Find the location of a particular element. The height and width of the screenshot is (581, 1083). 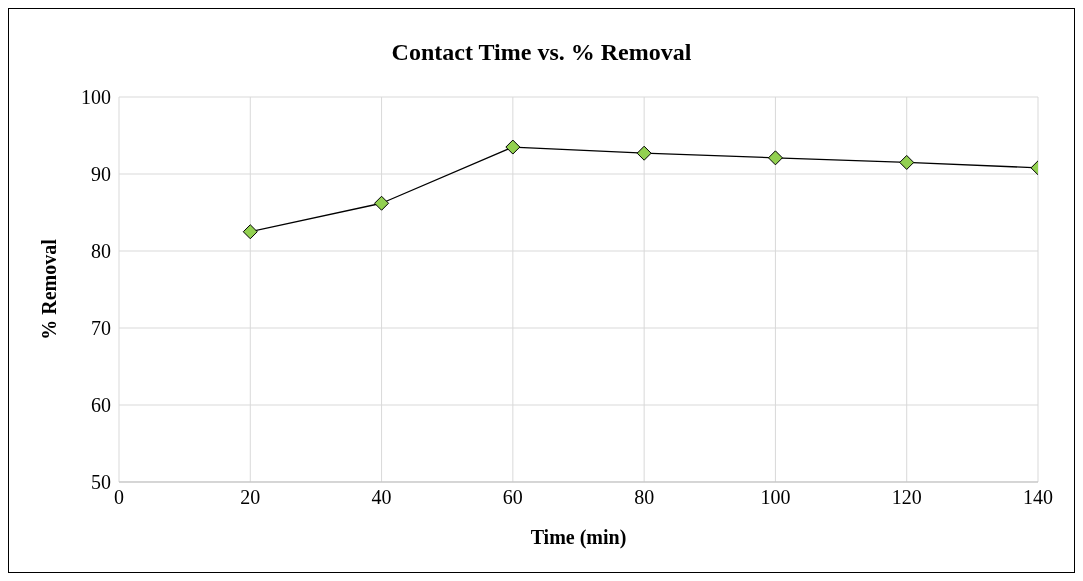

x-tick-label: 40 is located at coordinates (381, 497).